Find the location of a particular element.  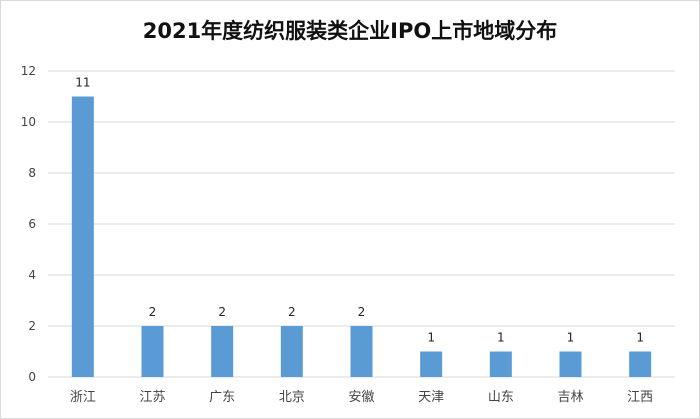

x-tick-label: 江苏 is located at coordinates (152, 397).